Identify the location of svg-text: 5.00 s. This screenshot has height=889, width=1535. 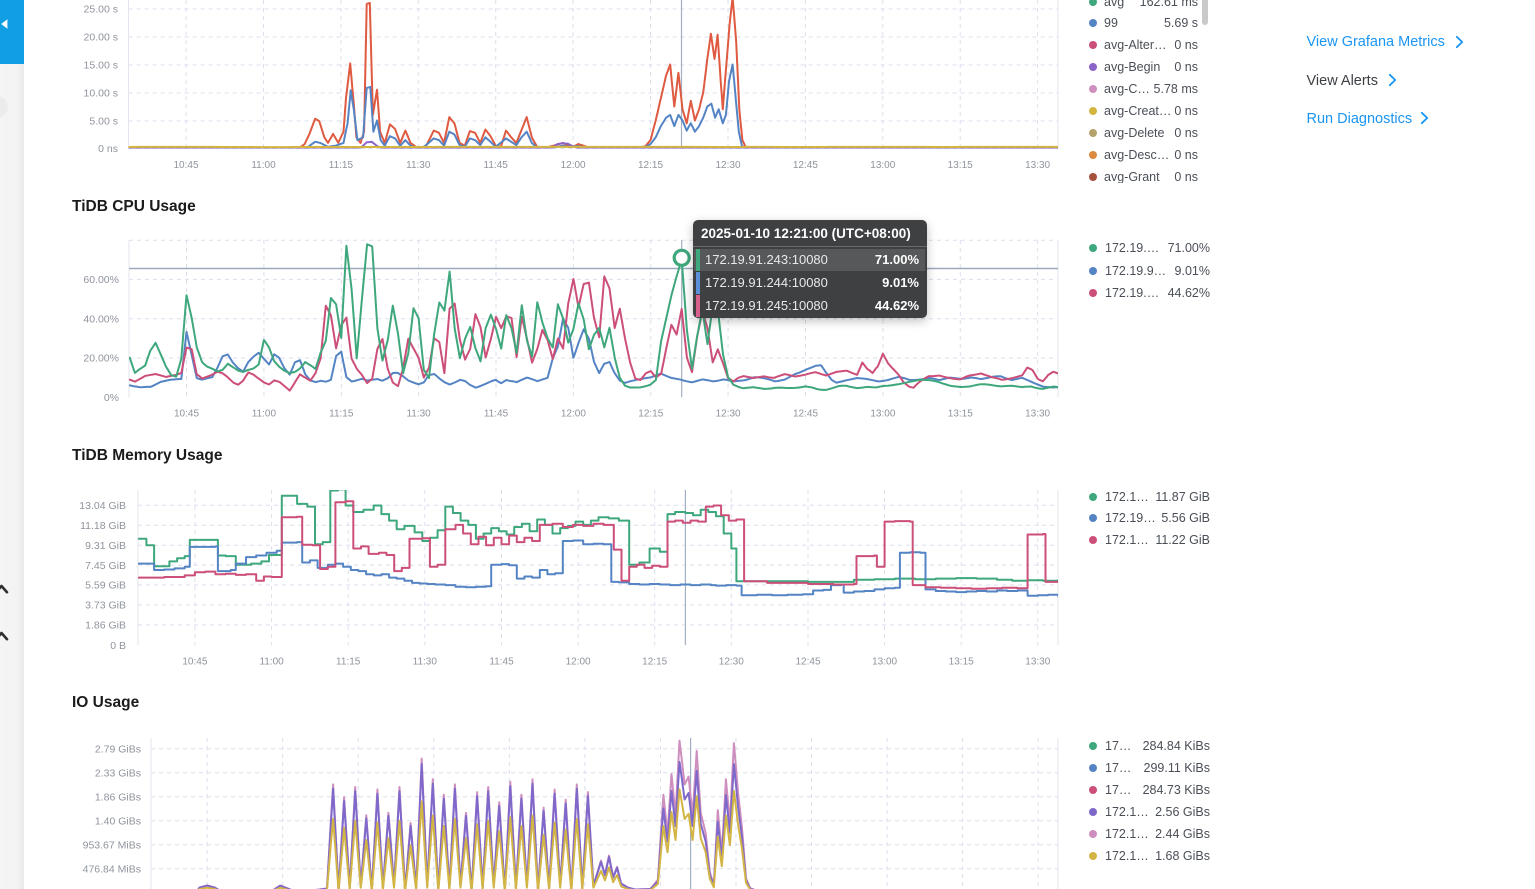
(103, 122).